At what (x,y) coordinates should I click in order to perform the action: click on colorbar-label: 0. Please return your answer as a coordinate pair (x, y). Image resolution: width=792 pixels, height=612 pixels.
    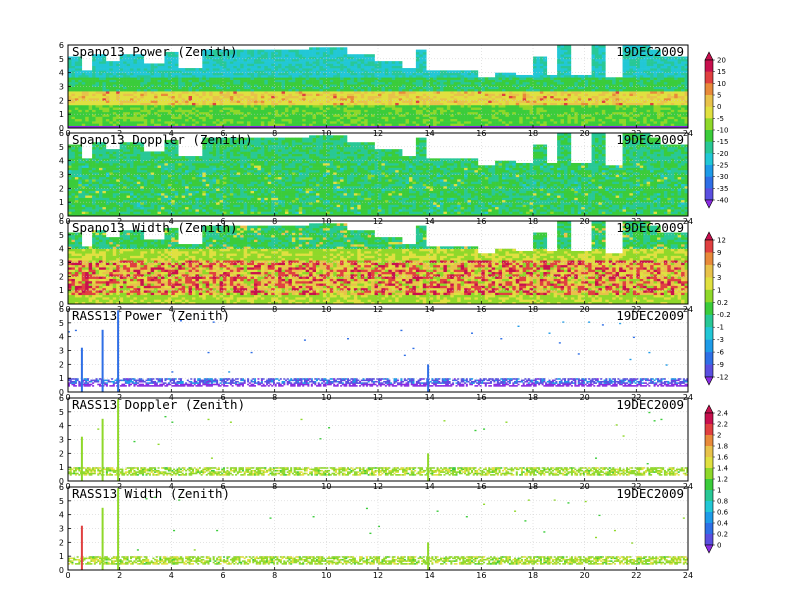
    Looking at the image, I should click on (719, 546).